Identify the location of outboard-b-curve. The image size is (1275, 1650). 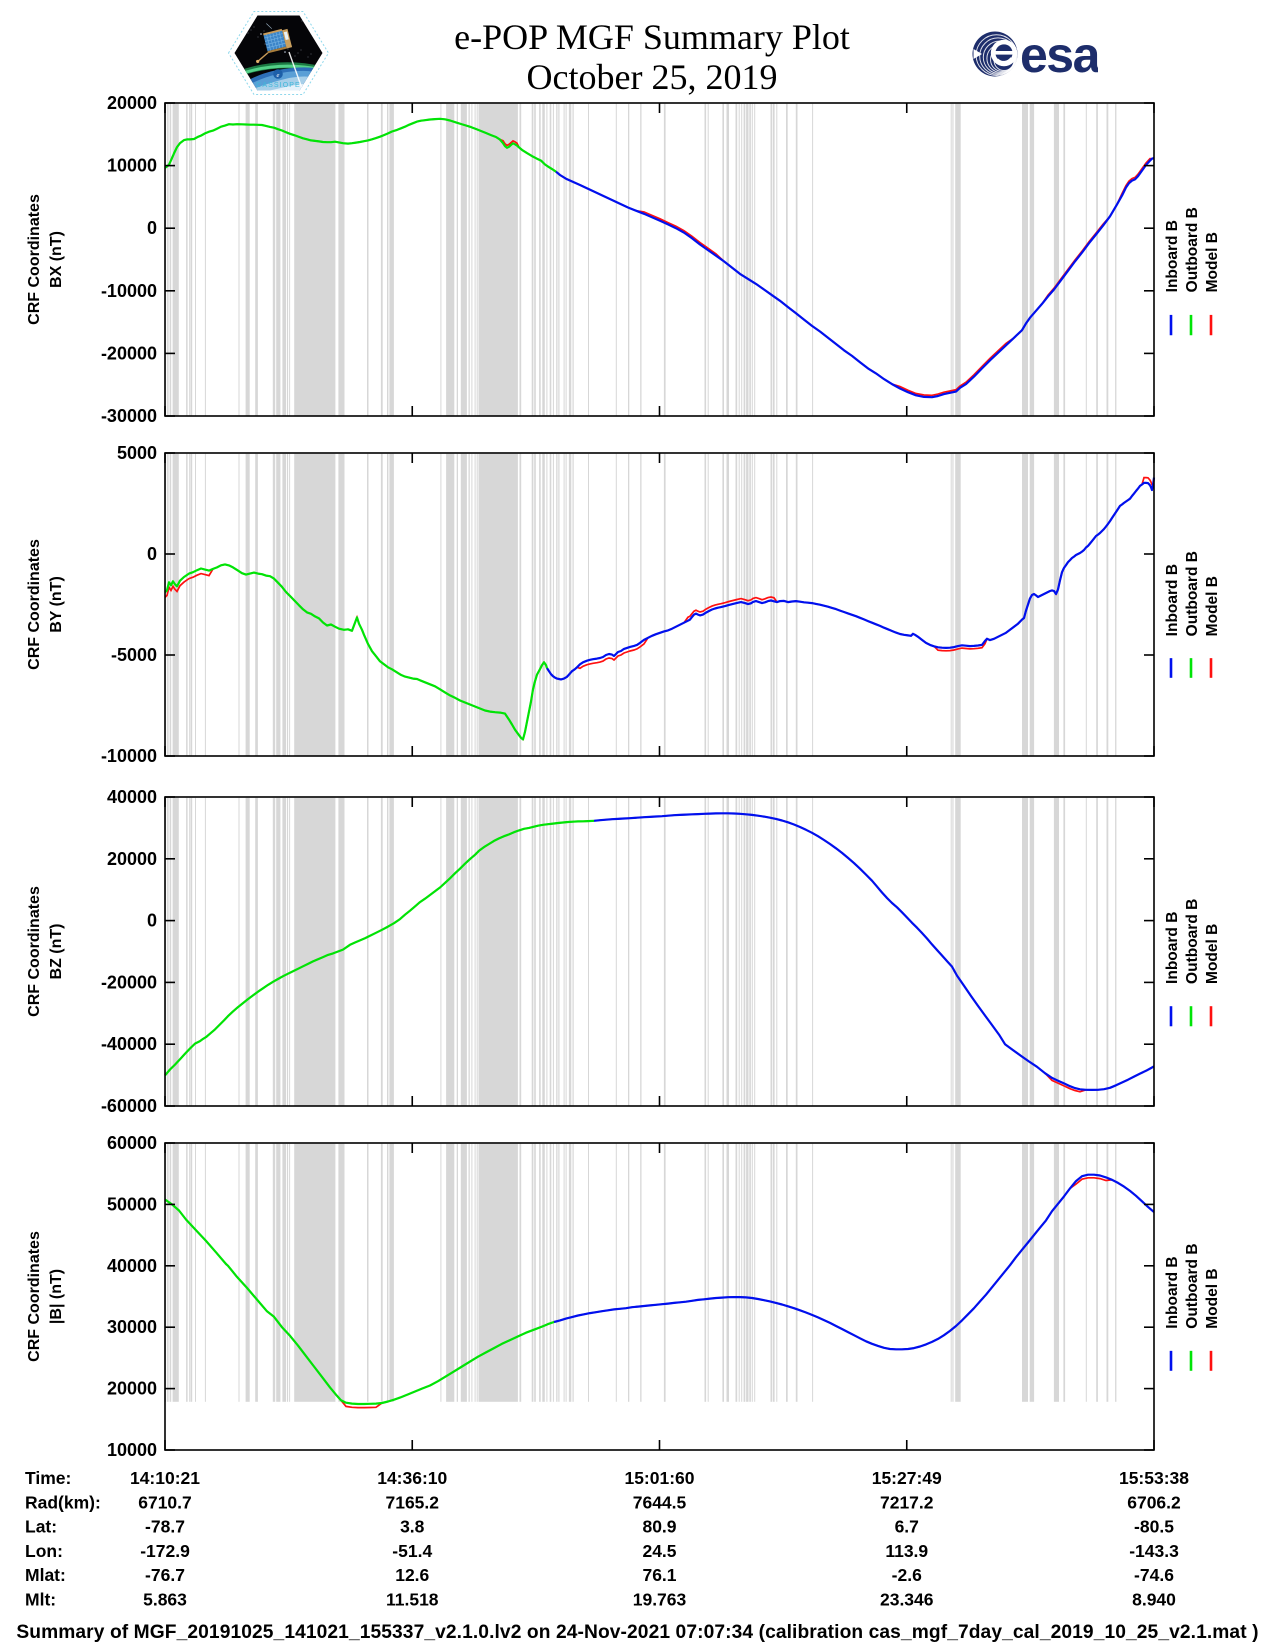
(360, 145).